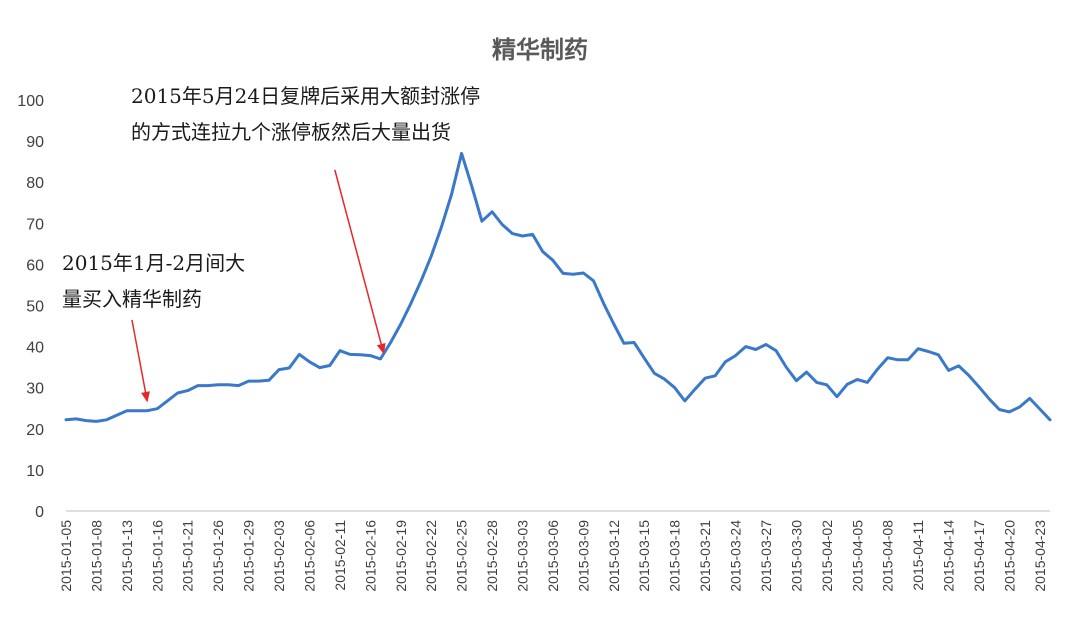  I want to click on x-tick-label: 2015-04-23, so click(1040, 556).